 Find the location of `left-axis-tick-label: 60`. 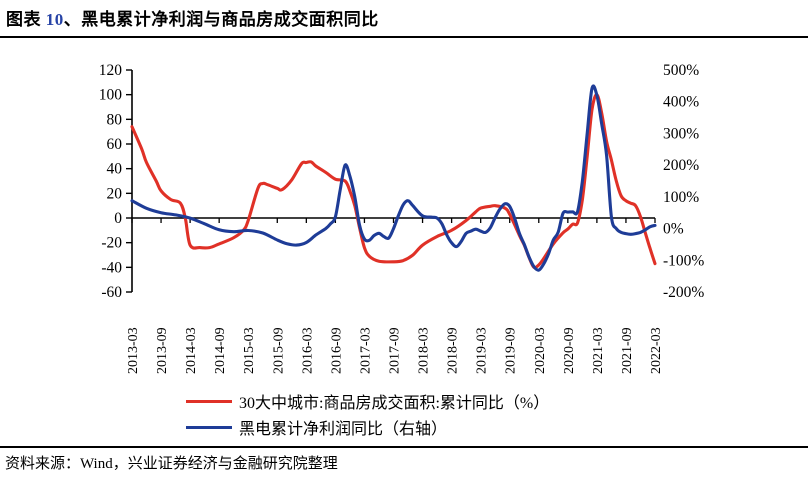

left-axis-tick-label: 60 is located at coordinates (115, 144).